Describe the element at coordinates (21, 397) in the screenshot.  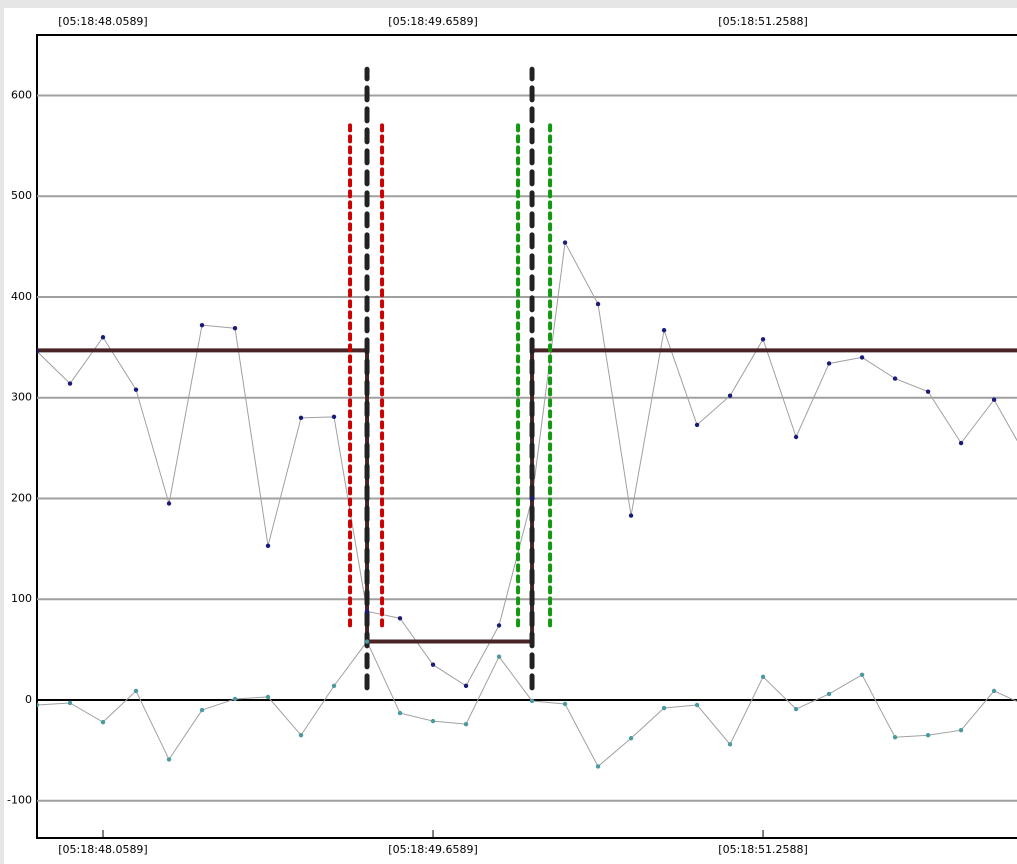
I see `y-tick-label: 300` at that location.